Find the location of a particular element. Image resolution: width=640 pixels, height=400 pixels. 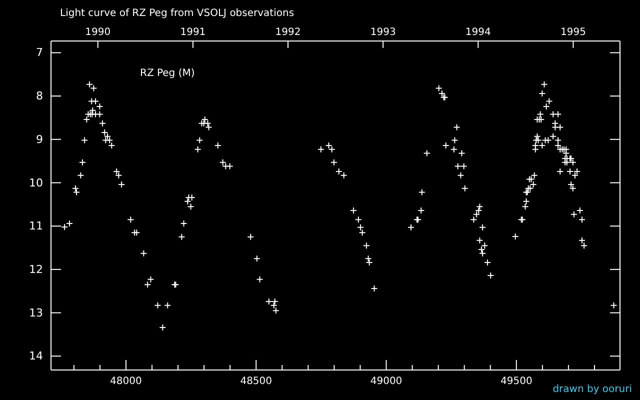

x-tick-label: 48500 is located at coordinates (256, 381).